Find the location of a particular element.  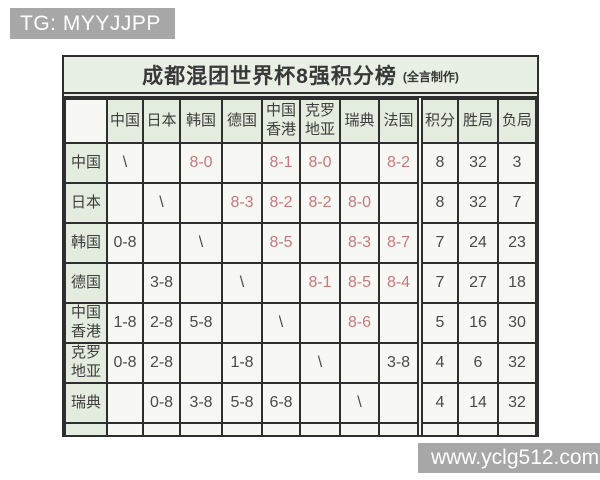

score-cell: 6-8 is located at coordinates (281, 403).